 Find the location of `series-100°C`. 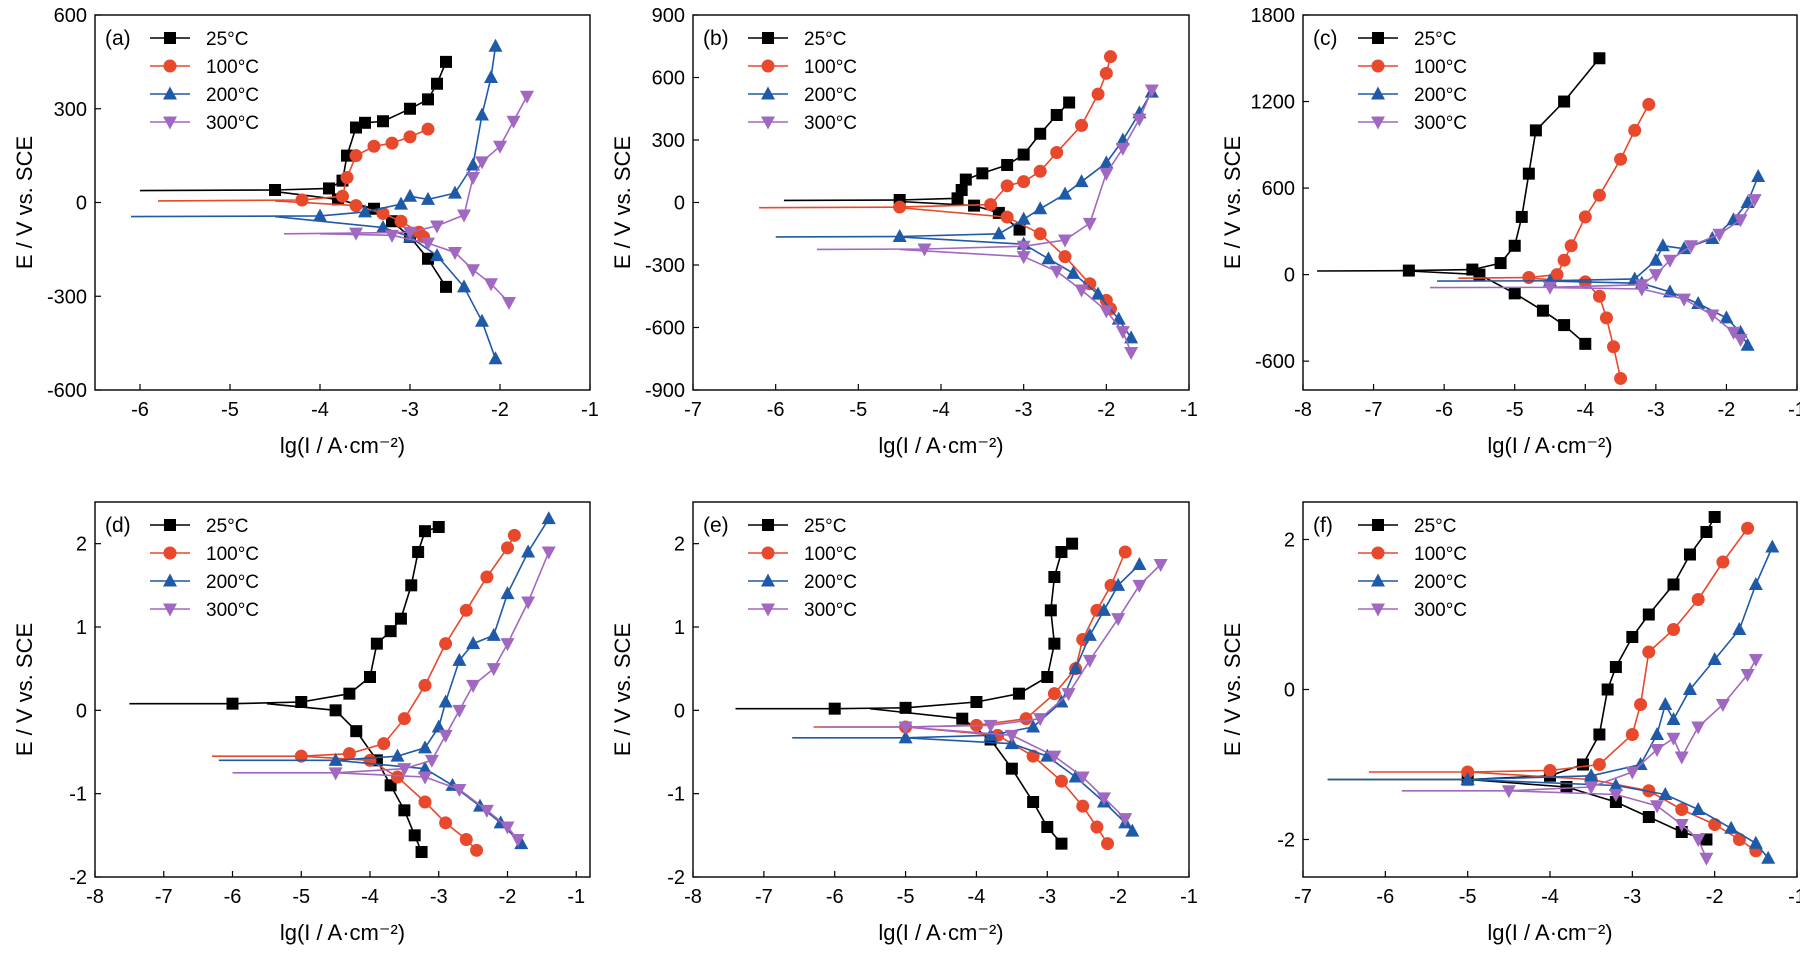

series-100°C is located at coordinates (938, 183).